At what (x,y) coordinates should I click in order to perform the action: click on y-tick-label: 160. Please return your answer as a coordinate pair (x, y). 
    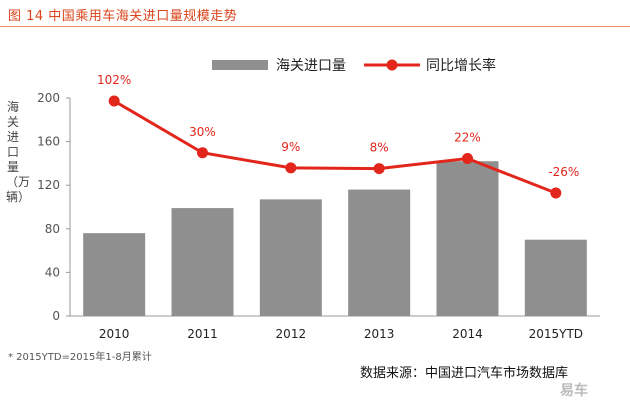
    Looking at the image, I should click on (48, 142).